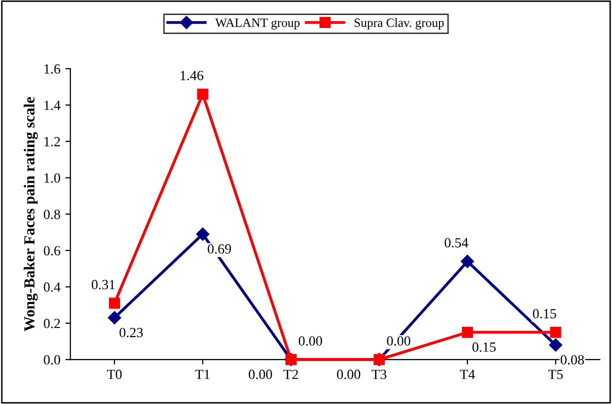  What do you see at coordinates (131, 333) in the screenshot?
I see `data-label: 0.23` at bounding box center [131, 333].